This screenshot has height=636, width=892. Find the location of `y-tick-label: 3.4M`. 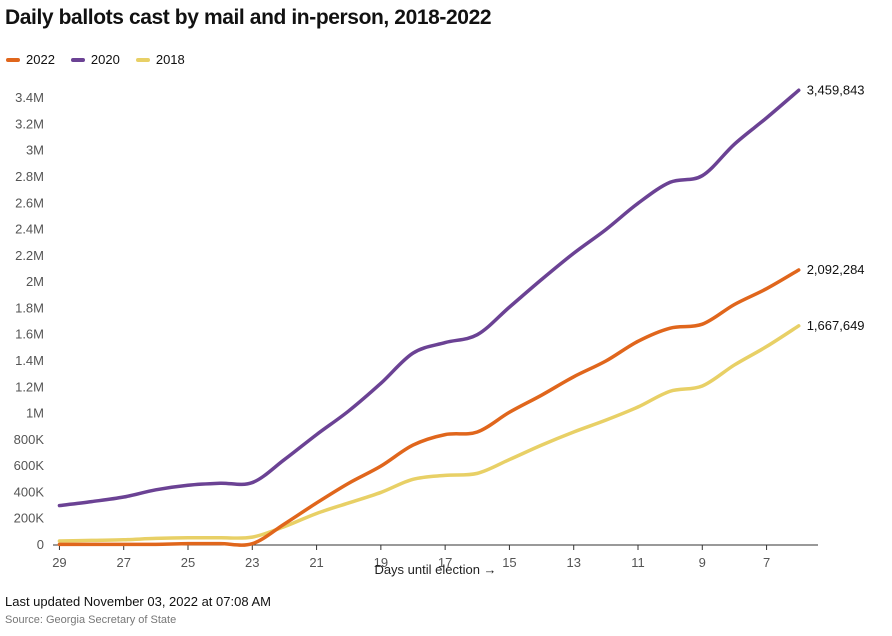

y-tick-label: 3.4M is located at coordinates (29, 97).